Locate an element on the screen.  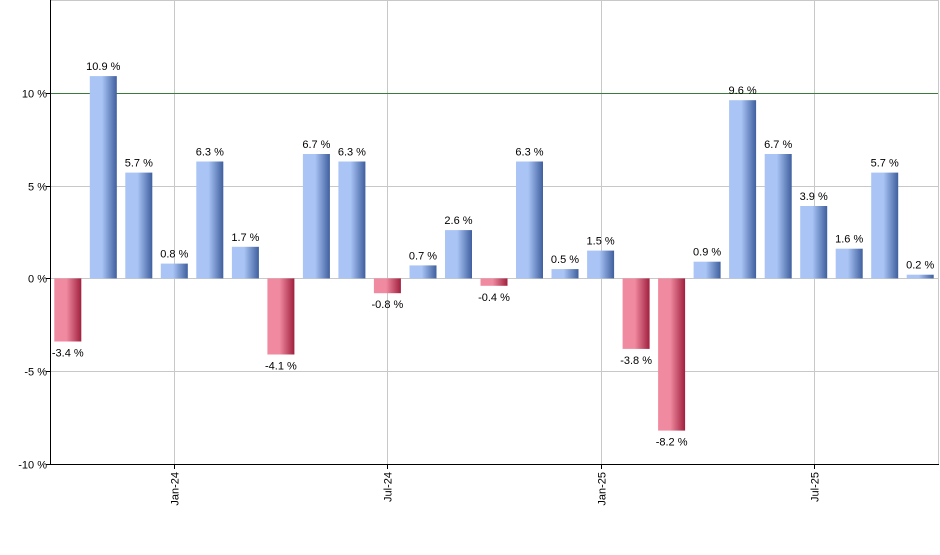
y-tick-label: 0 % is located at coordinates (37, 280).